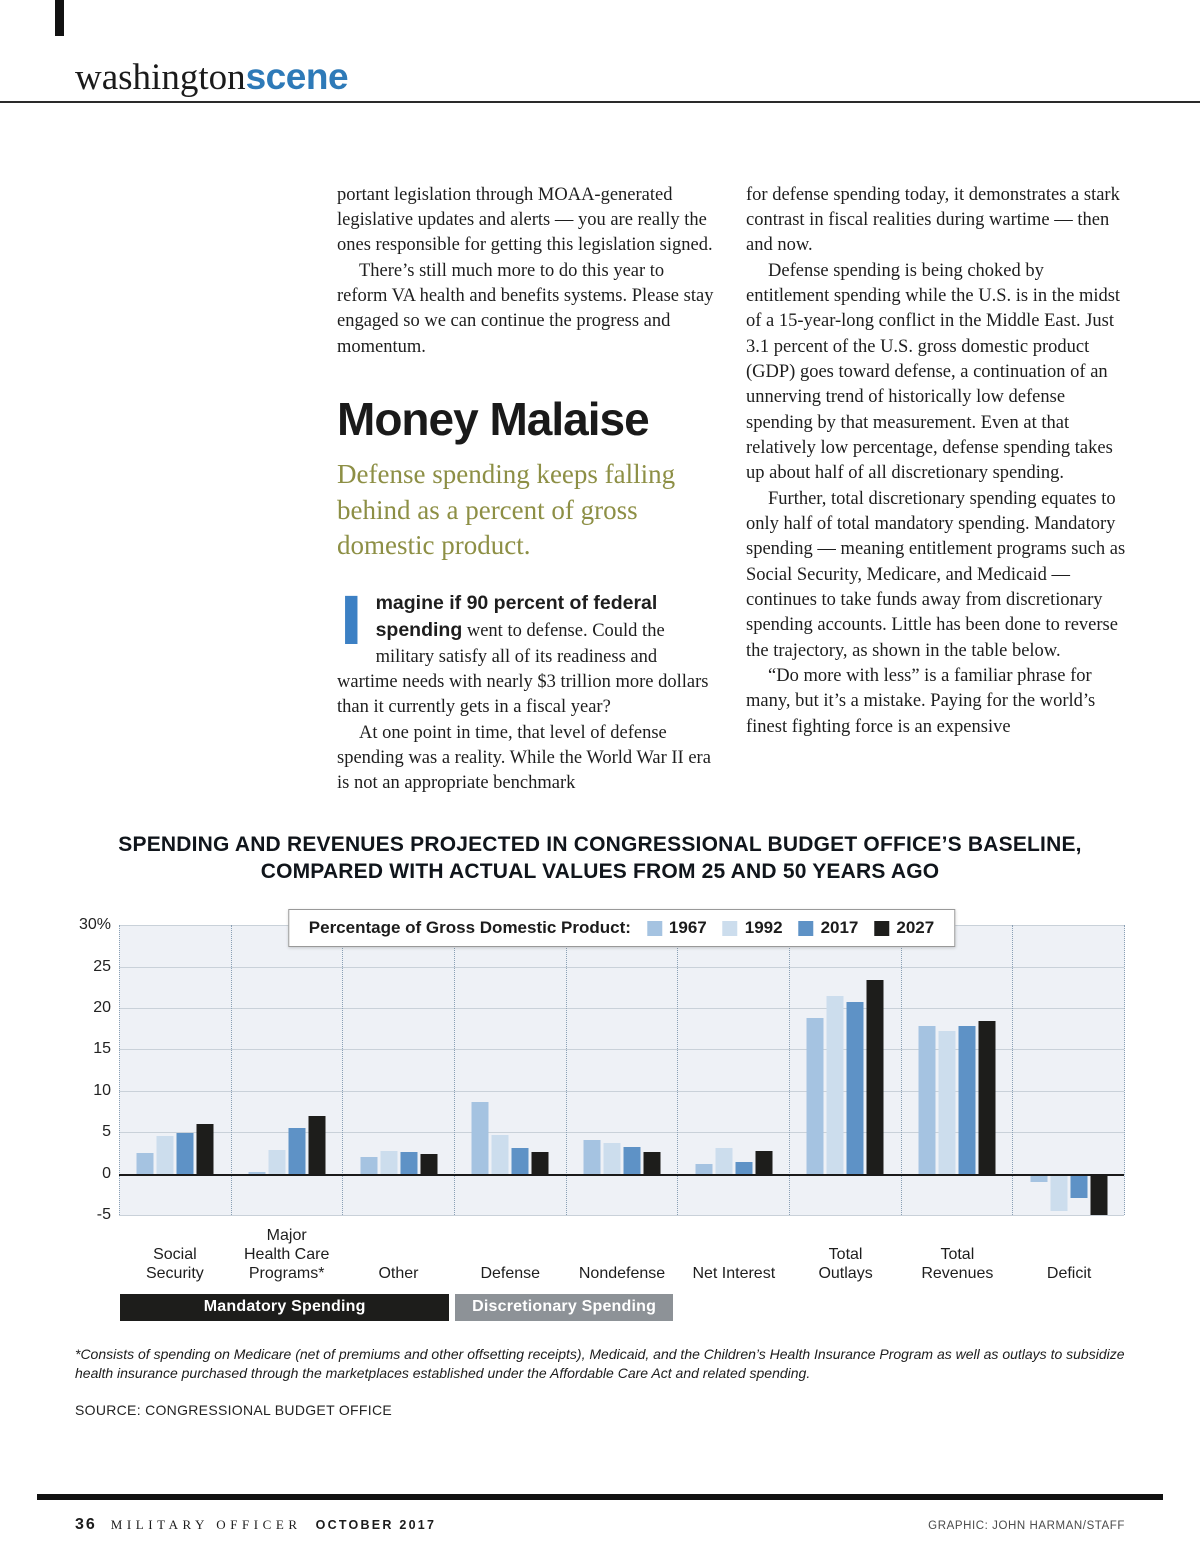 This screenshot has width=1200, height=1564. Describe the element at coordinates (160, 77) in the screenshot. I see `brand-washington: washington` at that location.